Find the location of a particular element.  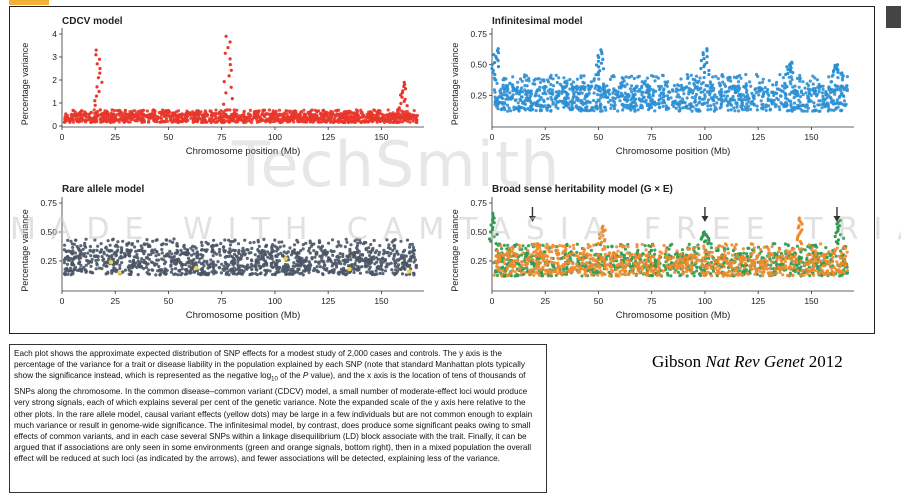

panel-2-x-tick-label: 150 is located at coordinates (811, 137).